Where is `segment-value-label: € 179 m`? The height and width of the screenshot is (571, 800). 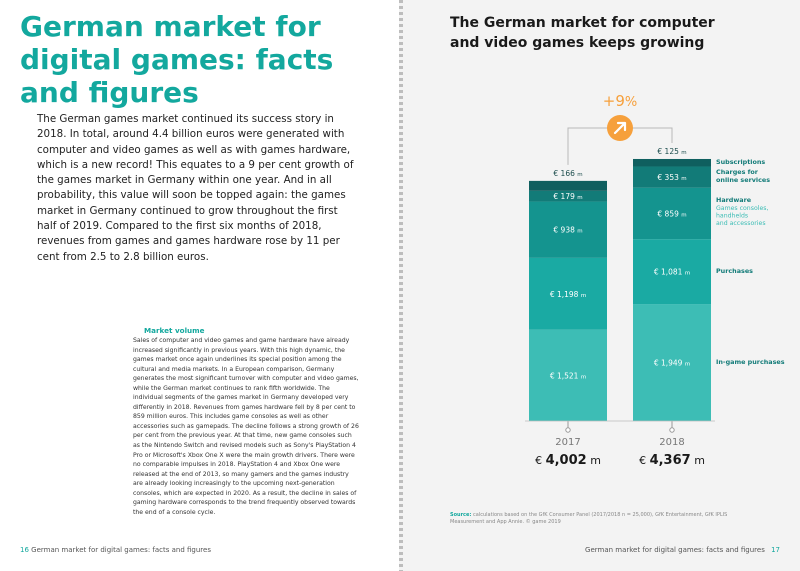 segment-value-label: € 179 m is located at coordinates (567, 196).